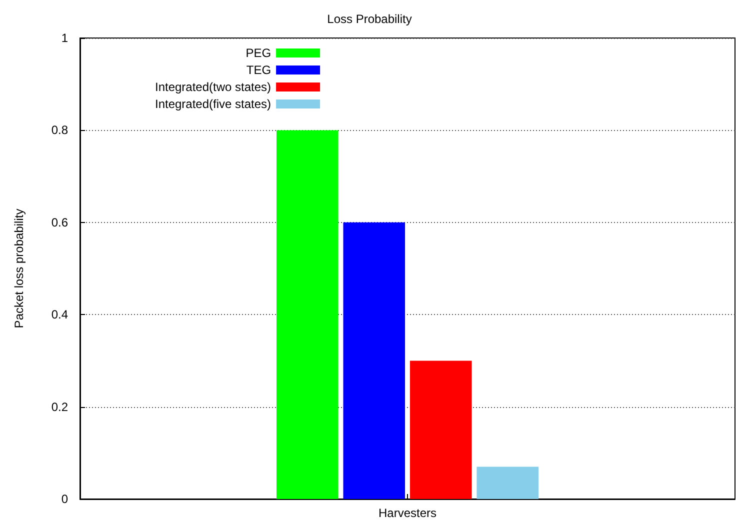  I want to click on y-tick-label: 0.8, so click(59, 130).